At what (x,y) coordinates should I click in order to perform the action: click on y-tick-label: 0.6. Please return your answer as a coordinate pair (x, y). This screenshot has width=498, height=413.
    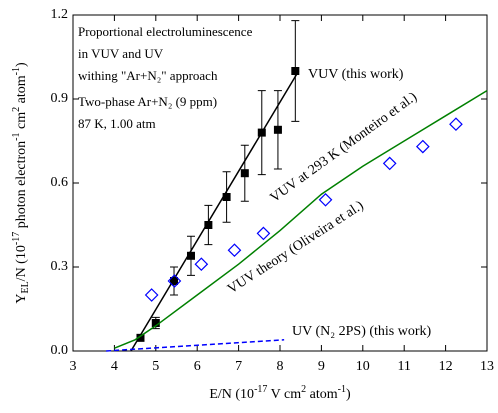
    Looking at the image, I should click on (60, 182).